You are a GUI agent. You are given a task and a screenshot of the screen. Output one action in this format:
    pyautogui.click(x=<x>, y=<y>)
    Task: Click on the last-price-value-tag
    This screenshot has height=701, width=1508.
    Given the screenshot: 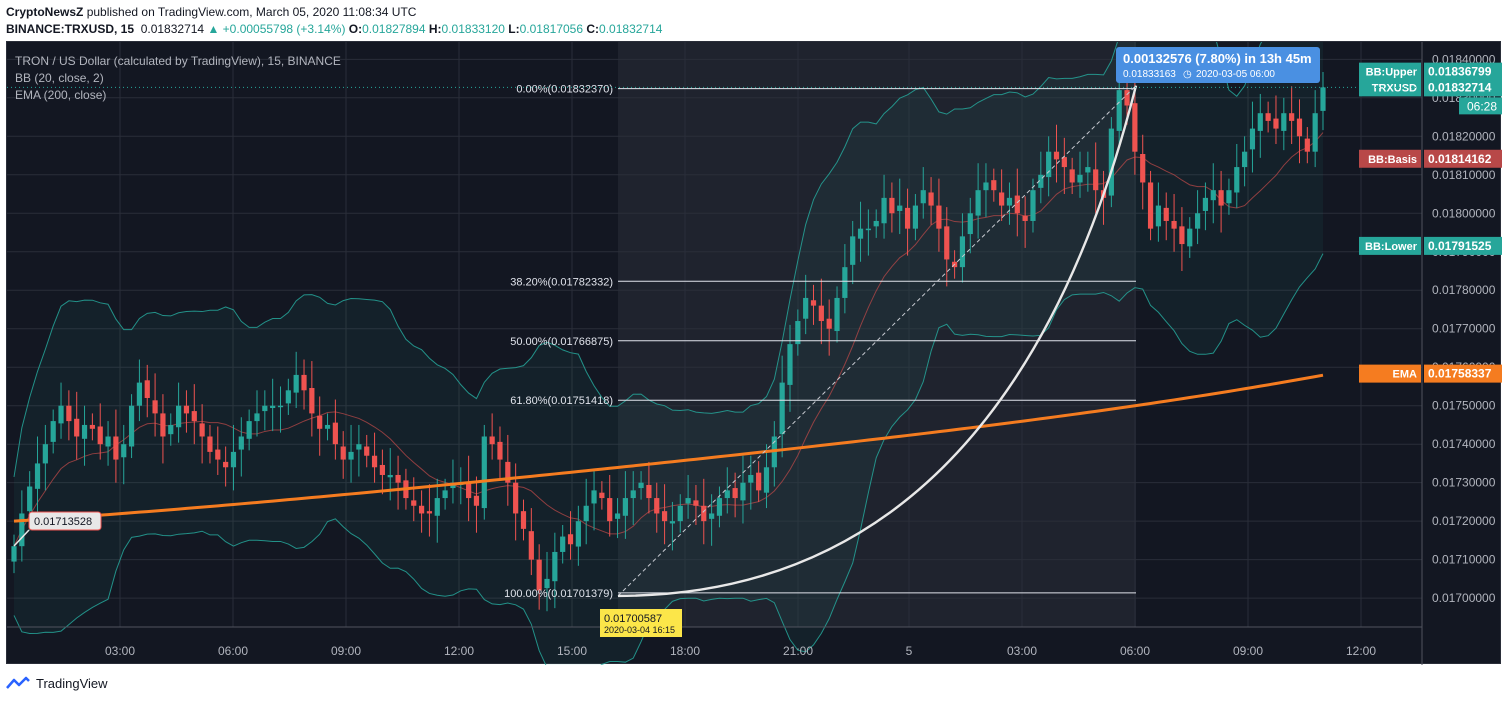 What is the action you would take?
    pyautogui.click(x=1463, y=87)
    